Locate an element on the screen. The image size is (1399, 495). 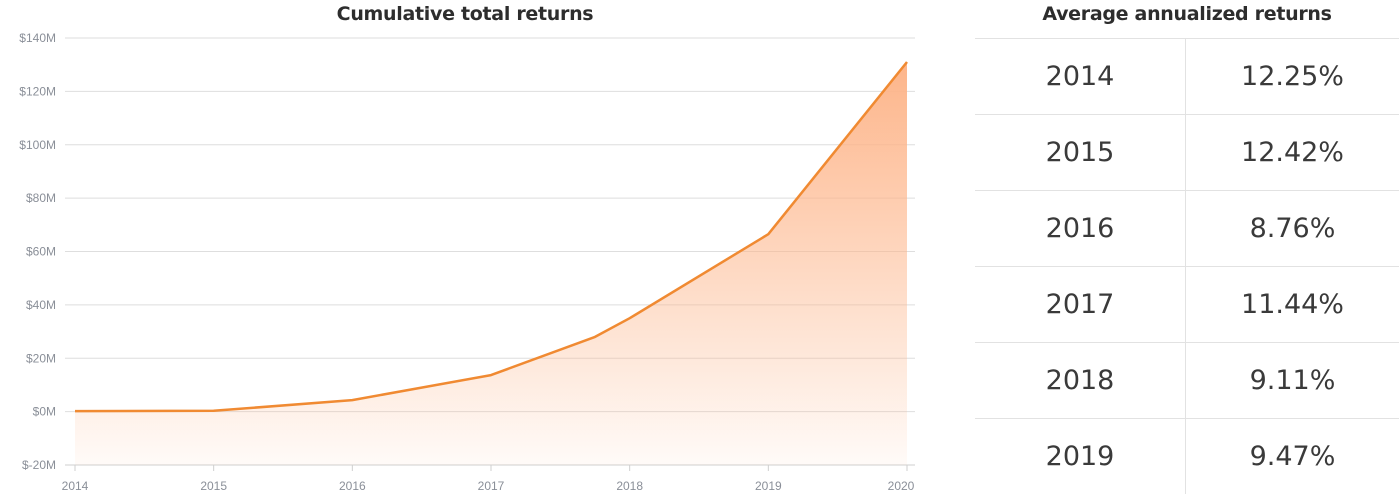
table-title: Average annualized returns is located at coordinates (1187, 14).